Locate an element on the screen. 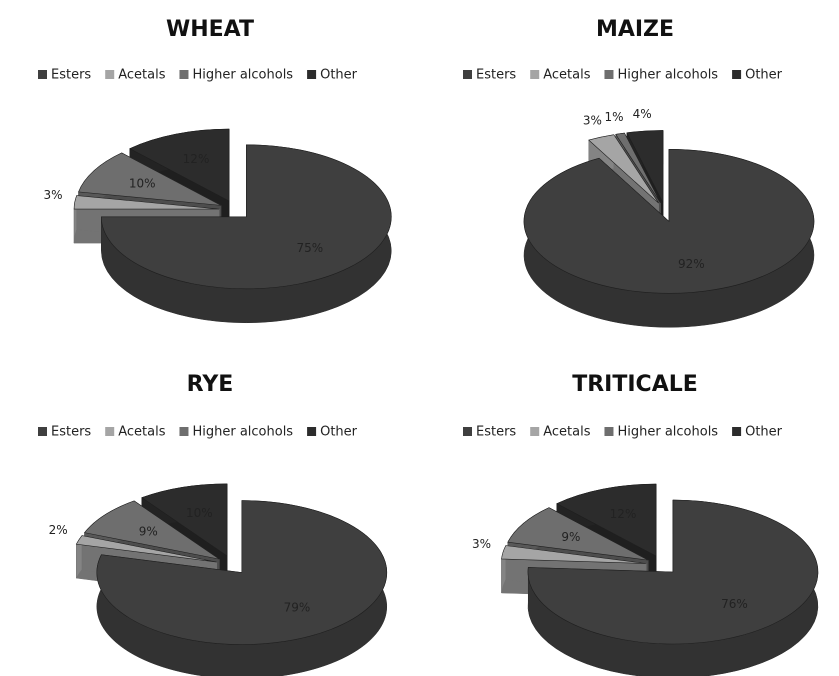 This screenshot has width=839, height=676. slice-tops: 75% 3% 10% 12% is located at coordinates (218, 209).